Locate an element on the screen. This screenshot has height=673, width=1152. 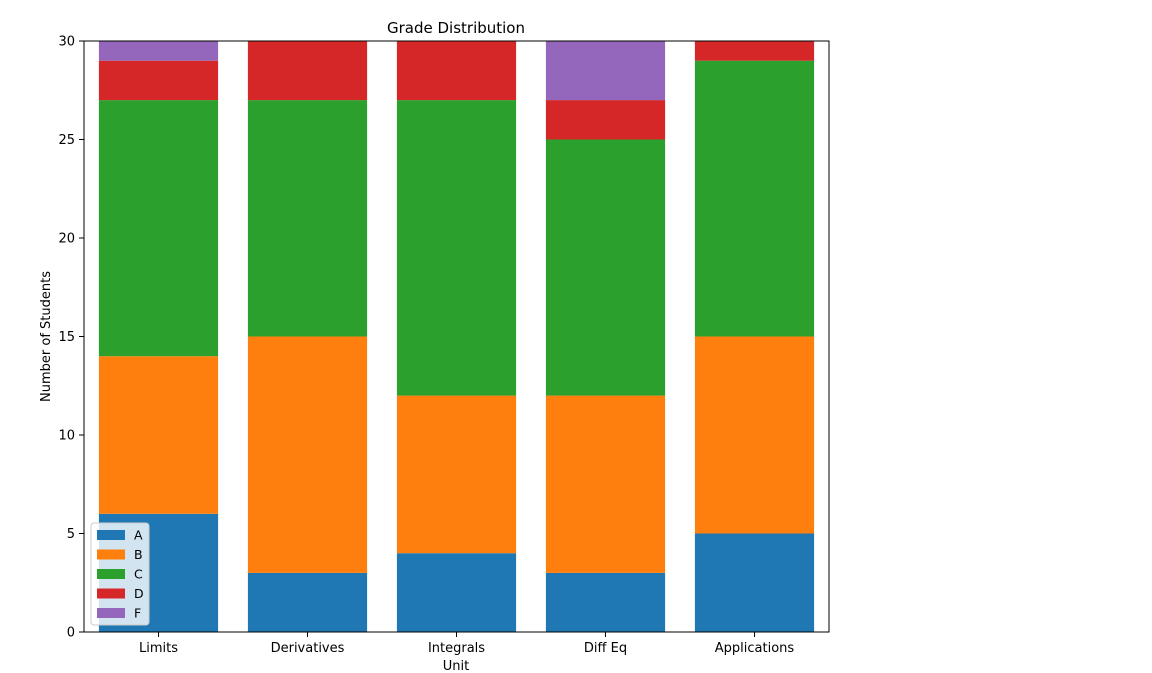
bar-derivatives-b is located at coordinates (307, 454).